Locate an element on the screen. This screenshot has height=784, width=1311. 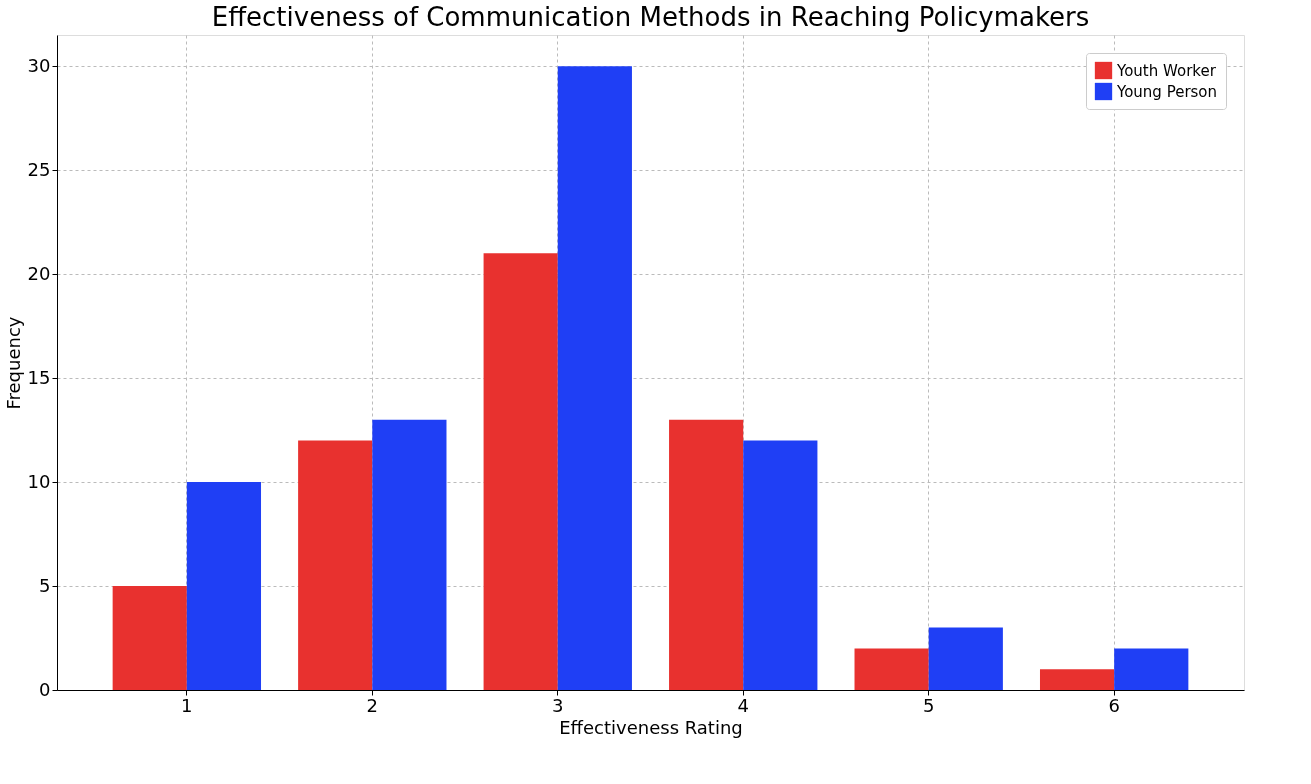
x-tick-label: 5 is located at coordinates (928, 705).